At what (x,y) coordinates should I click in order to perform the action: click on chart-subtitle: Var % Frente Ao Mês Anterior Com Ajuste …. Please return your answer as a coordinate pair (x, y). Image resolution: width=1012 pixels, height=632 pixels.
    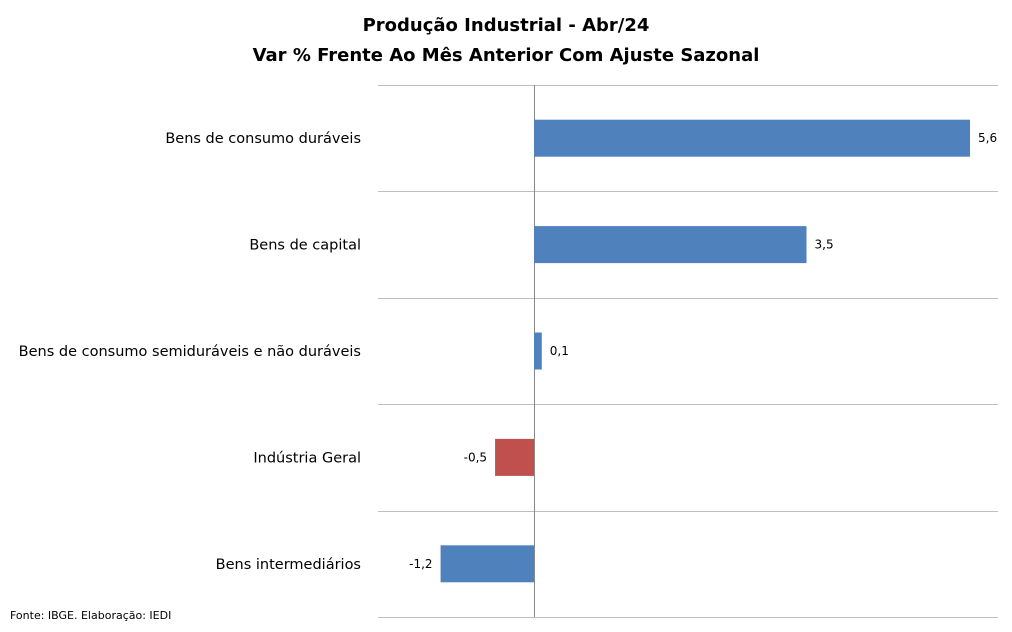
    Looking at the image, I should click on (506, 55).